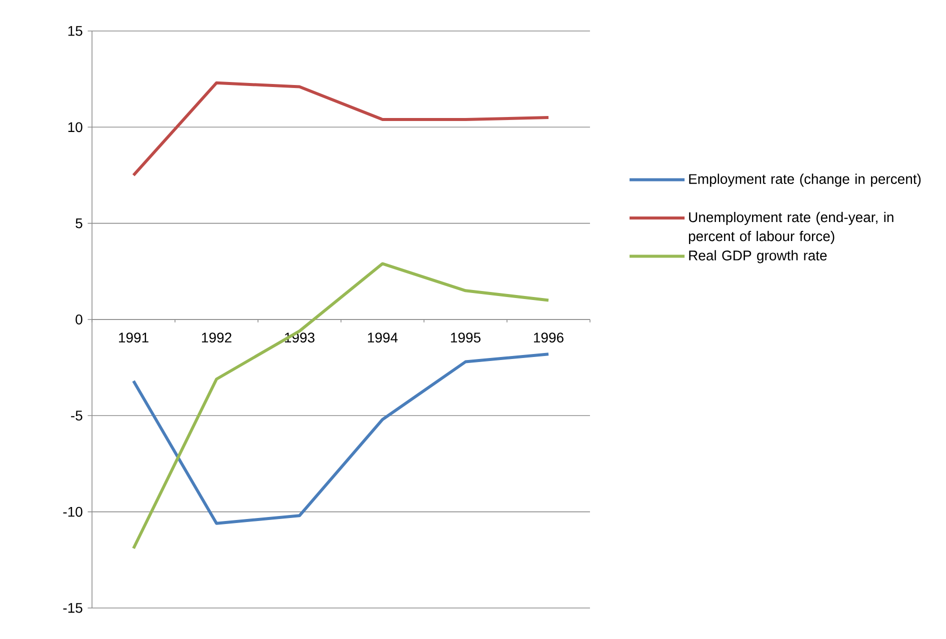  Describe the element at coordinates (72, 608) in the screenshot. I see `y-tick-label: -15` at that location.